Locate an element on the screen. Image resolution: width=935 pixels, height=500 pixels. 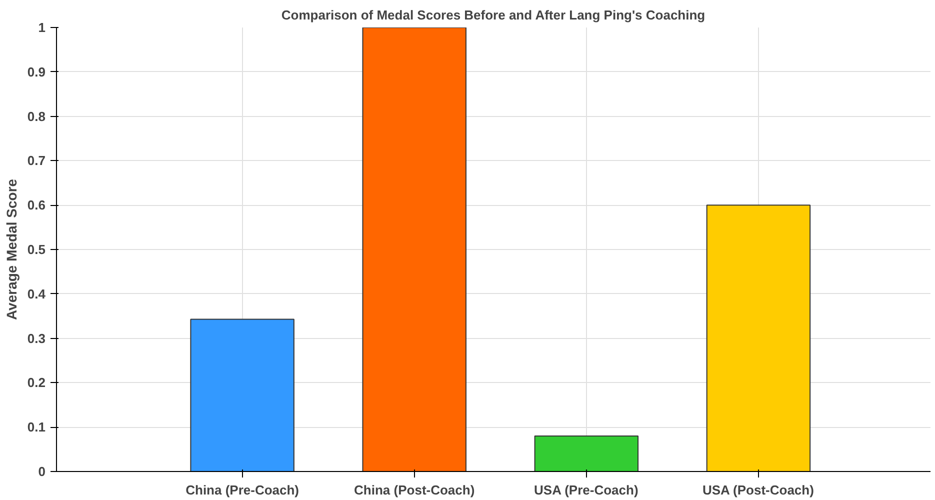
y-tick-label: 0.1 is located at coordinates (36, 427).